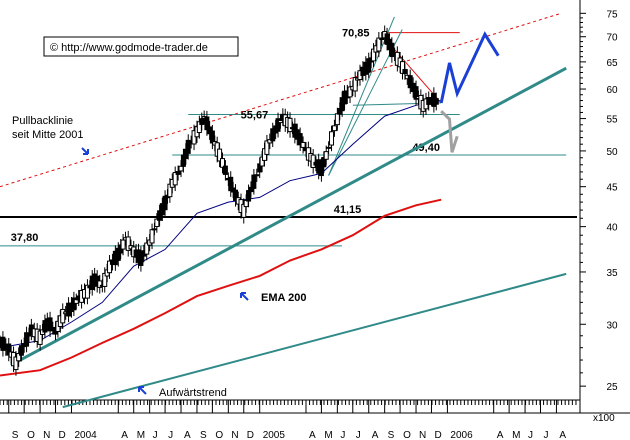 The image size is (630, 440). Describe the element at coordinates (612, 120) in the screenshot. I see `y-tick-label: 55` at that location.